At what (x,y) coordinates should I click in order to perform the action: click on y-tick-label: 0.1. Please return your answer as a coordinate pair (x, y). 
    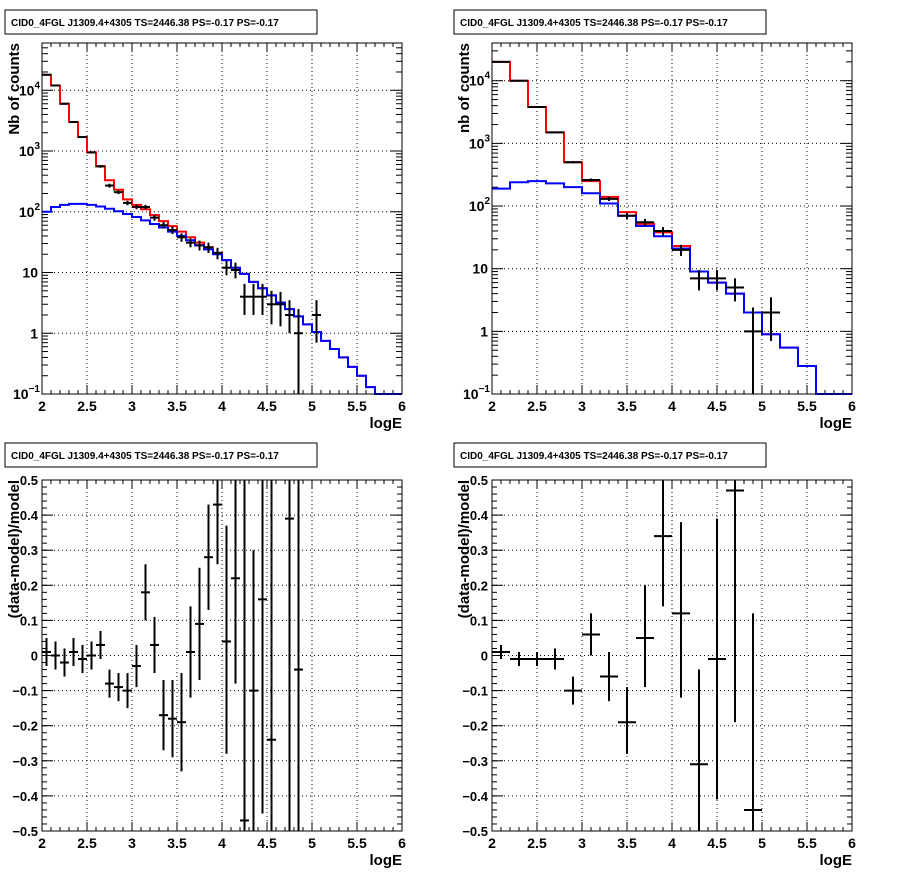
    Looking at the image, I should click on (479, 620).